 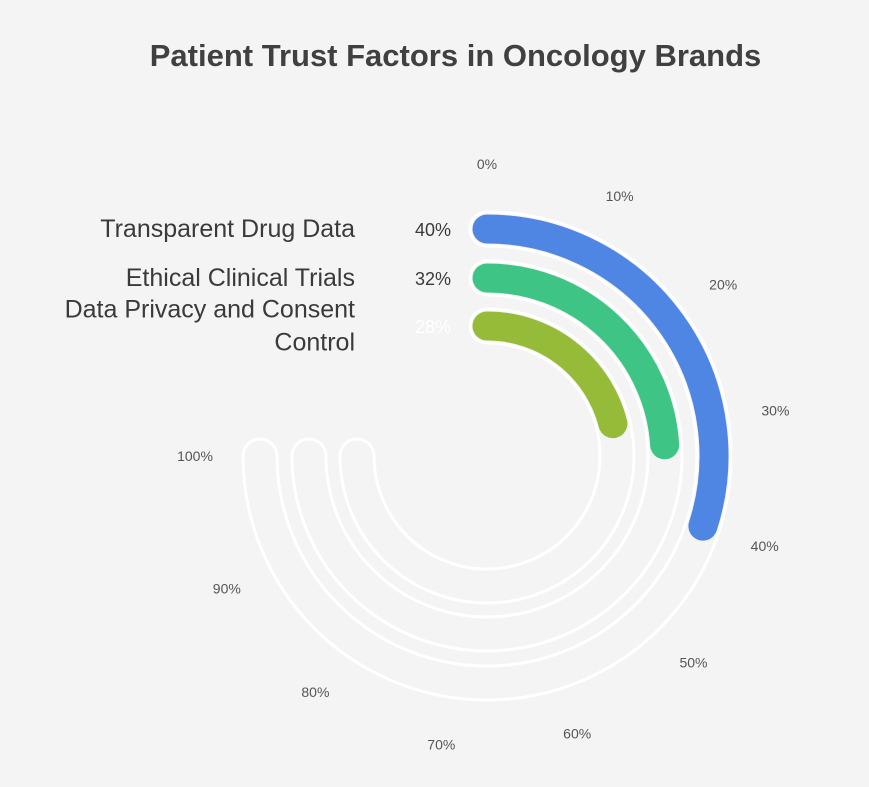 I want to click on value-label: 40%, so click(x=433, y=230).